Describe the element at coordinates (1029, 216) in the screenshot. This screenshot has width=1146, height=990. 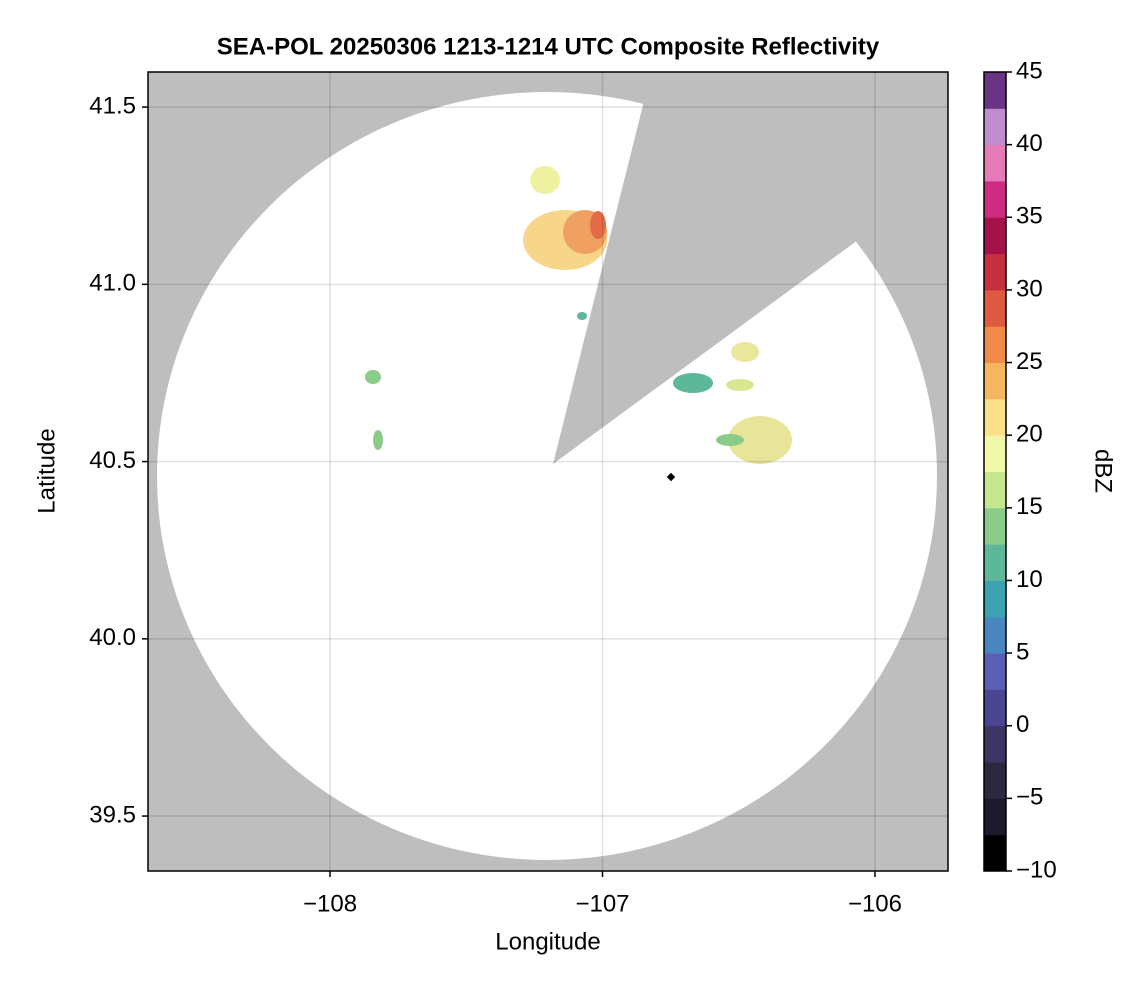
I see `colorbar-tick-label: 35` at that location.